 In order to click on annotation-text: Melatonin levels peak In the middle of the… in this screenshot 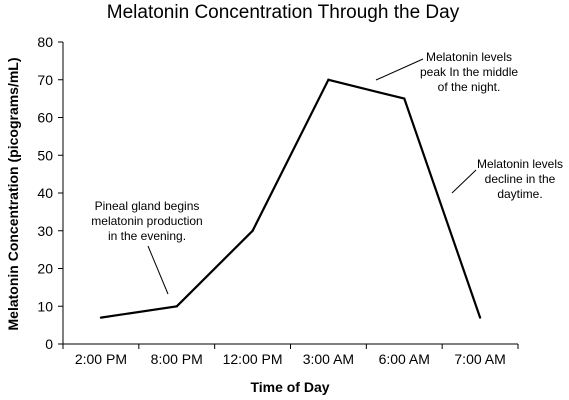, I will do `click(469, 72)`.